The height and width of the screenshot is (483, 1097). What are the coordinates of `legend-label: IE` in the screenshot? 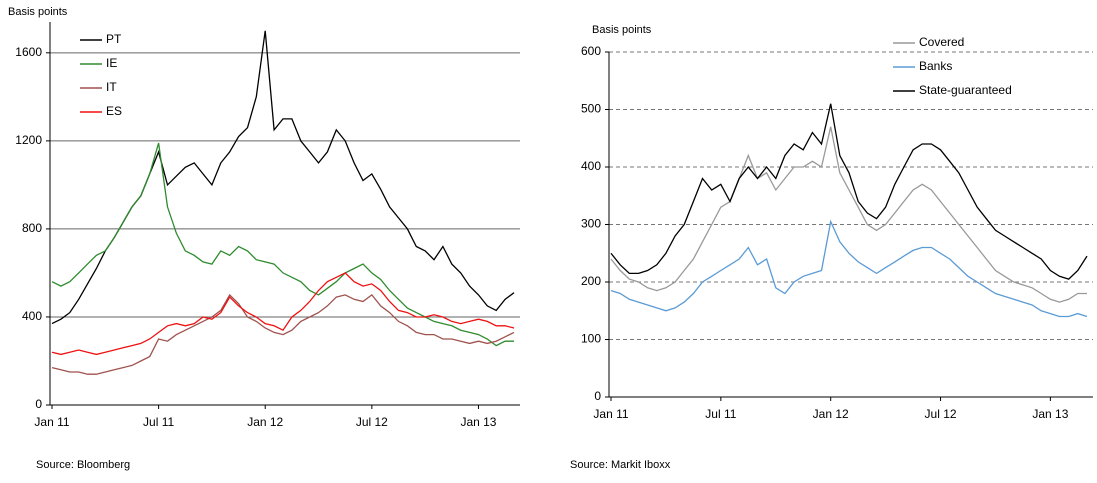 It's located at (111, 63).